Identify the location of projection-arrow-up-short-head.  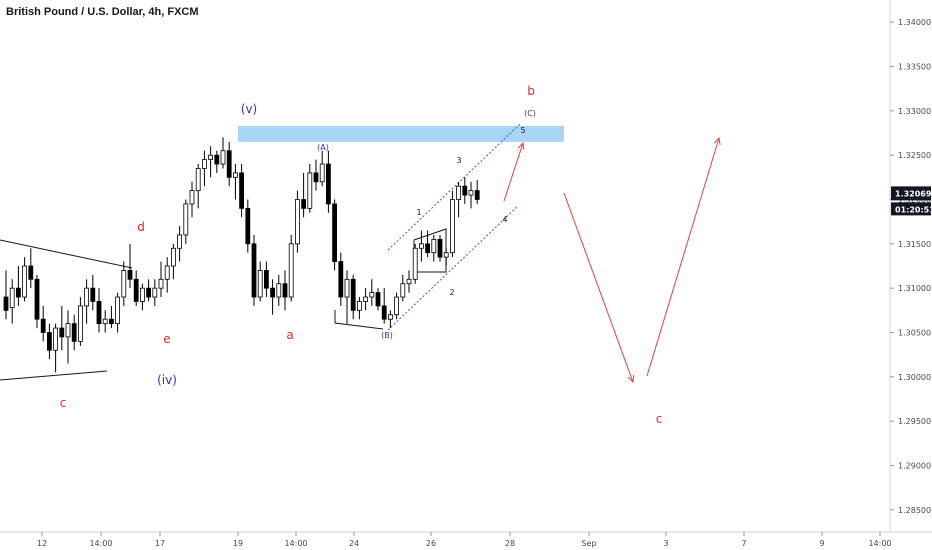
(521, 146).